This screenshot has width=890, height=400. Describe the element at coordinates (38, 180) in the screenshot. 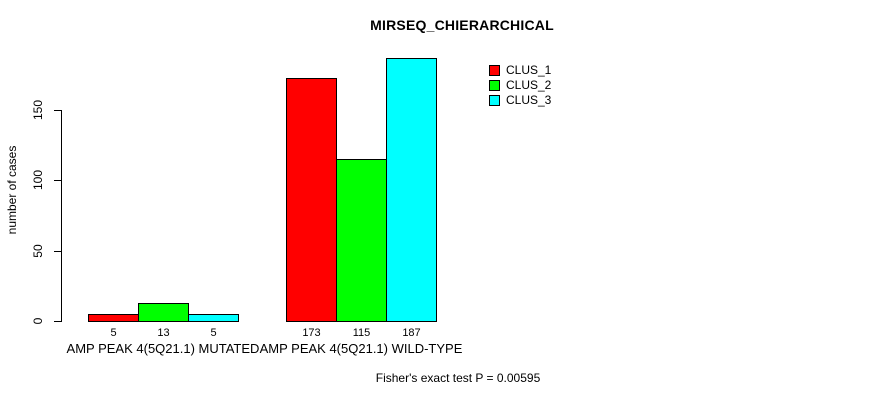

I see `y-tick-label: 100` at that location.